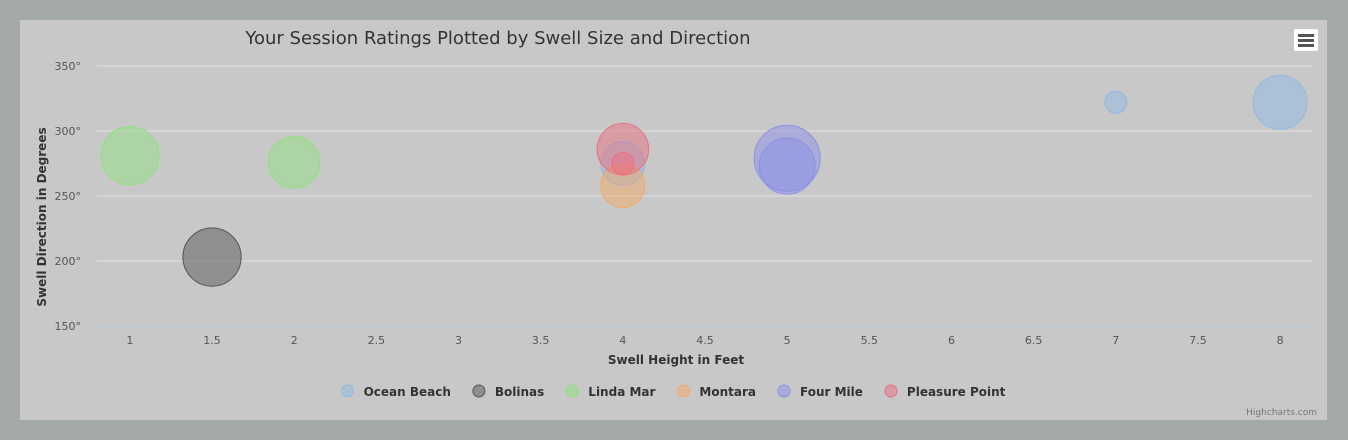 This screenshot has height=440, width=1348. I want to click on legend-item: Linda Mar, so click(610, 391).